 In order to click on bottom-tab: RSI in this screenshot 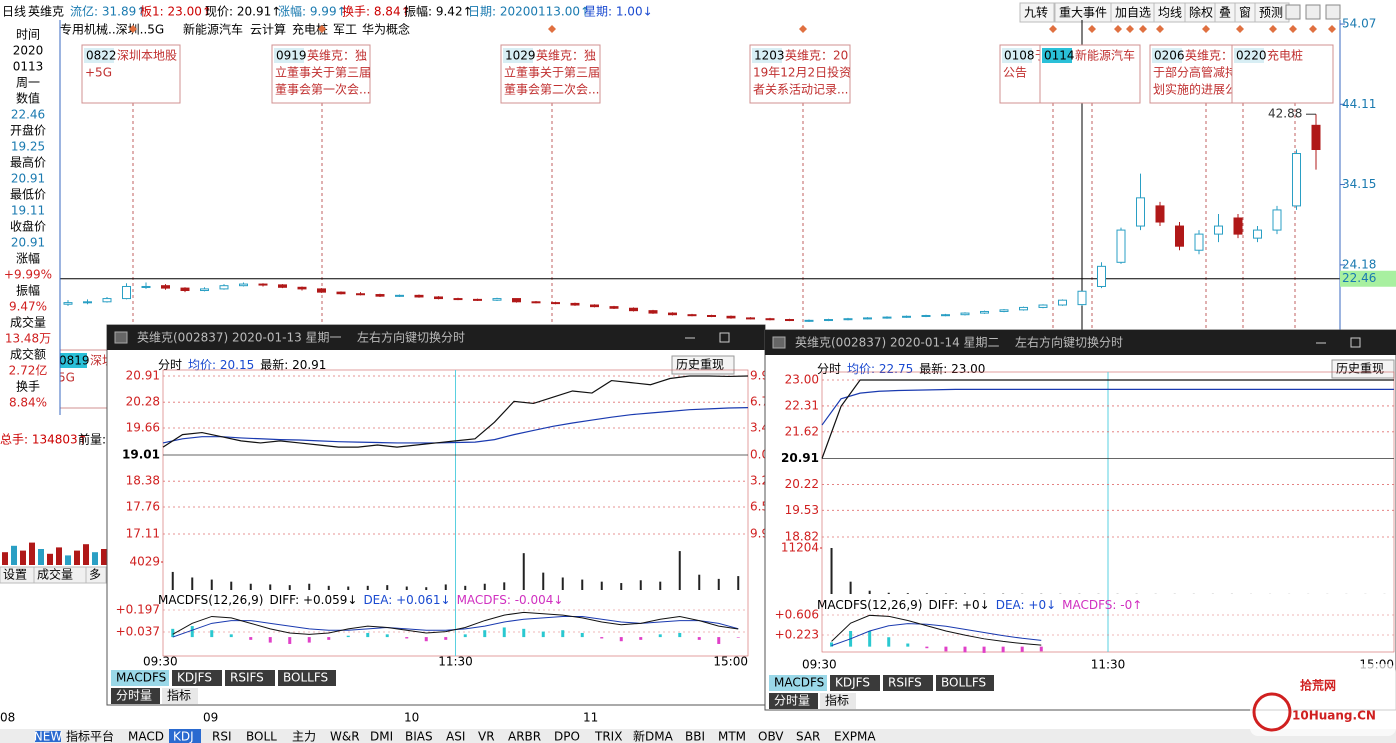, I will do `click(222, 736)`.